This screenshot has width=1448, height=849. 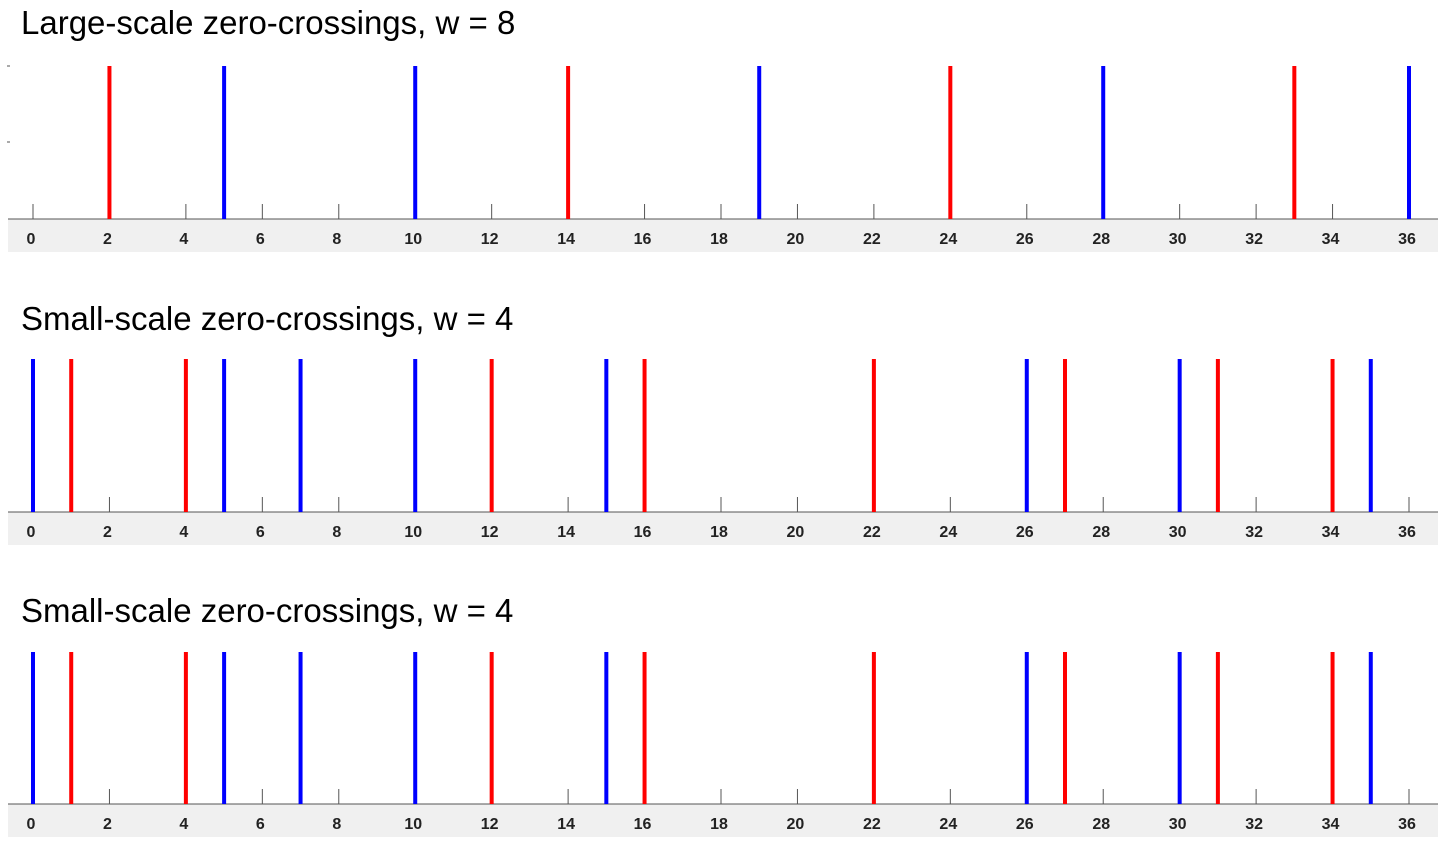 I want to click on chart-title-2: Small-scale zero-crossings, w = 4, so click(x=267, y=318).